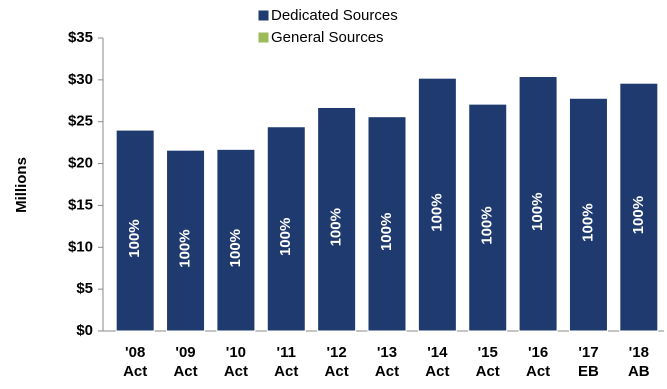 Image resolution: width=667 pixels, height=389 pixels. Describe the element at coordinates (84, 330) in the screenshot. I see `y-tick-label: $0` at that location.